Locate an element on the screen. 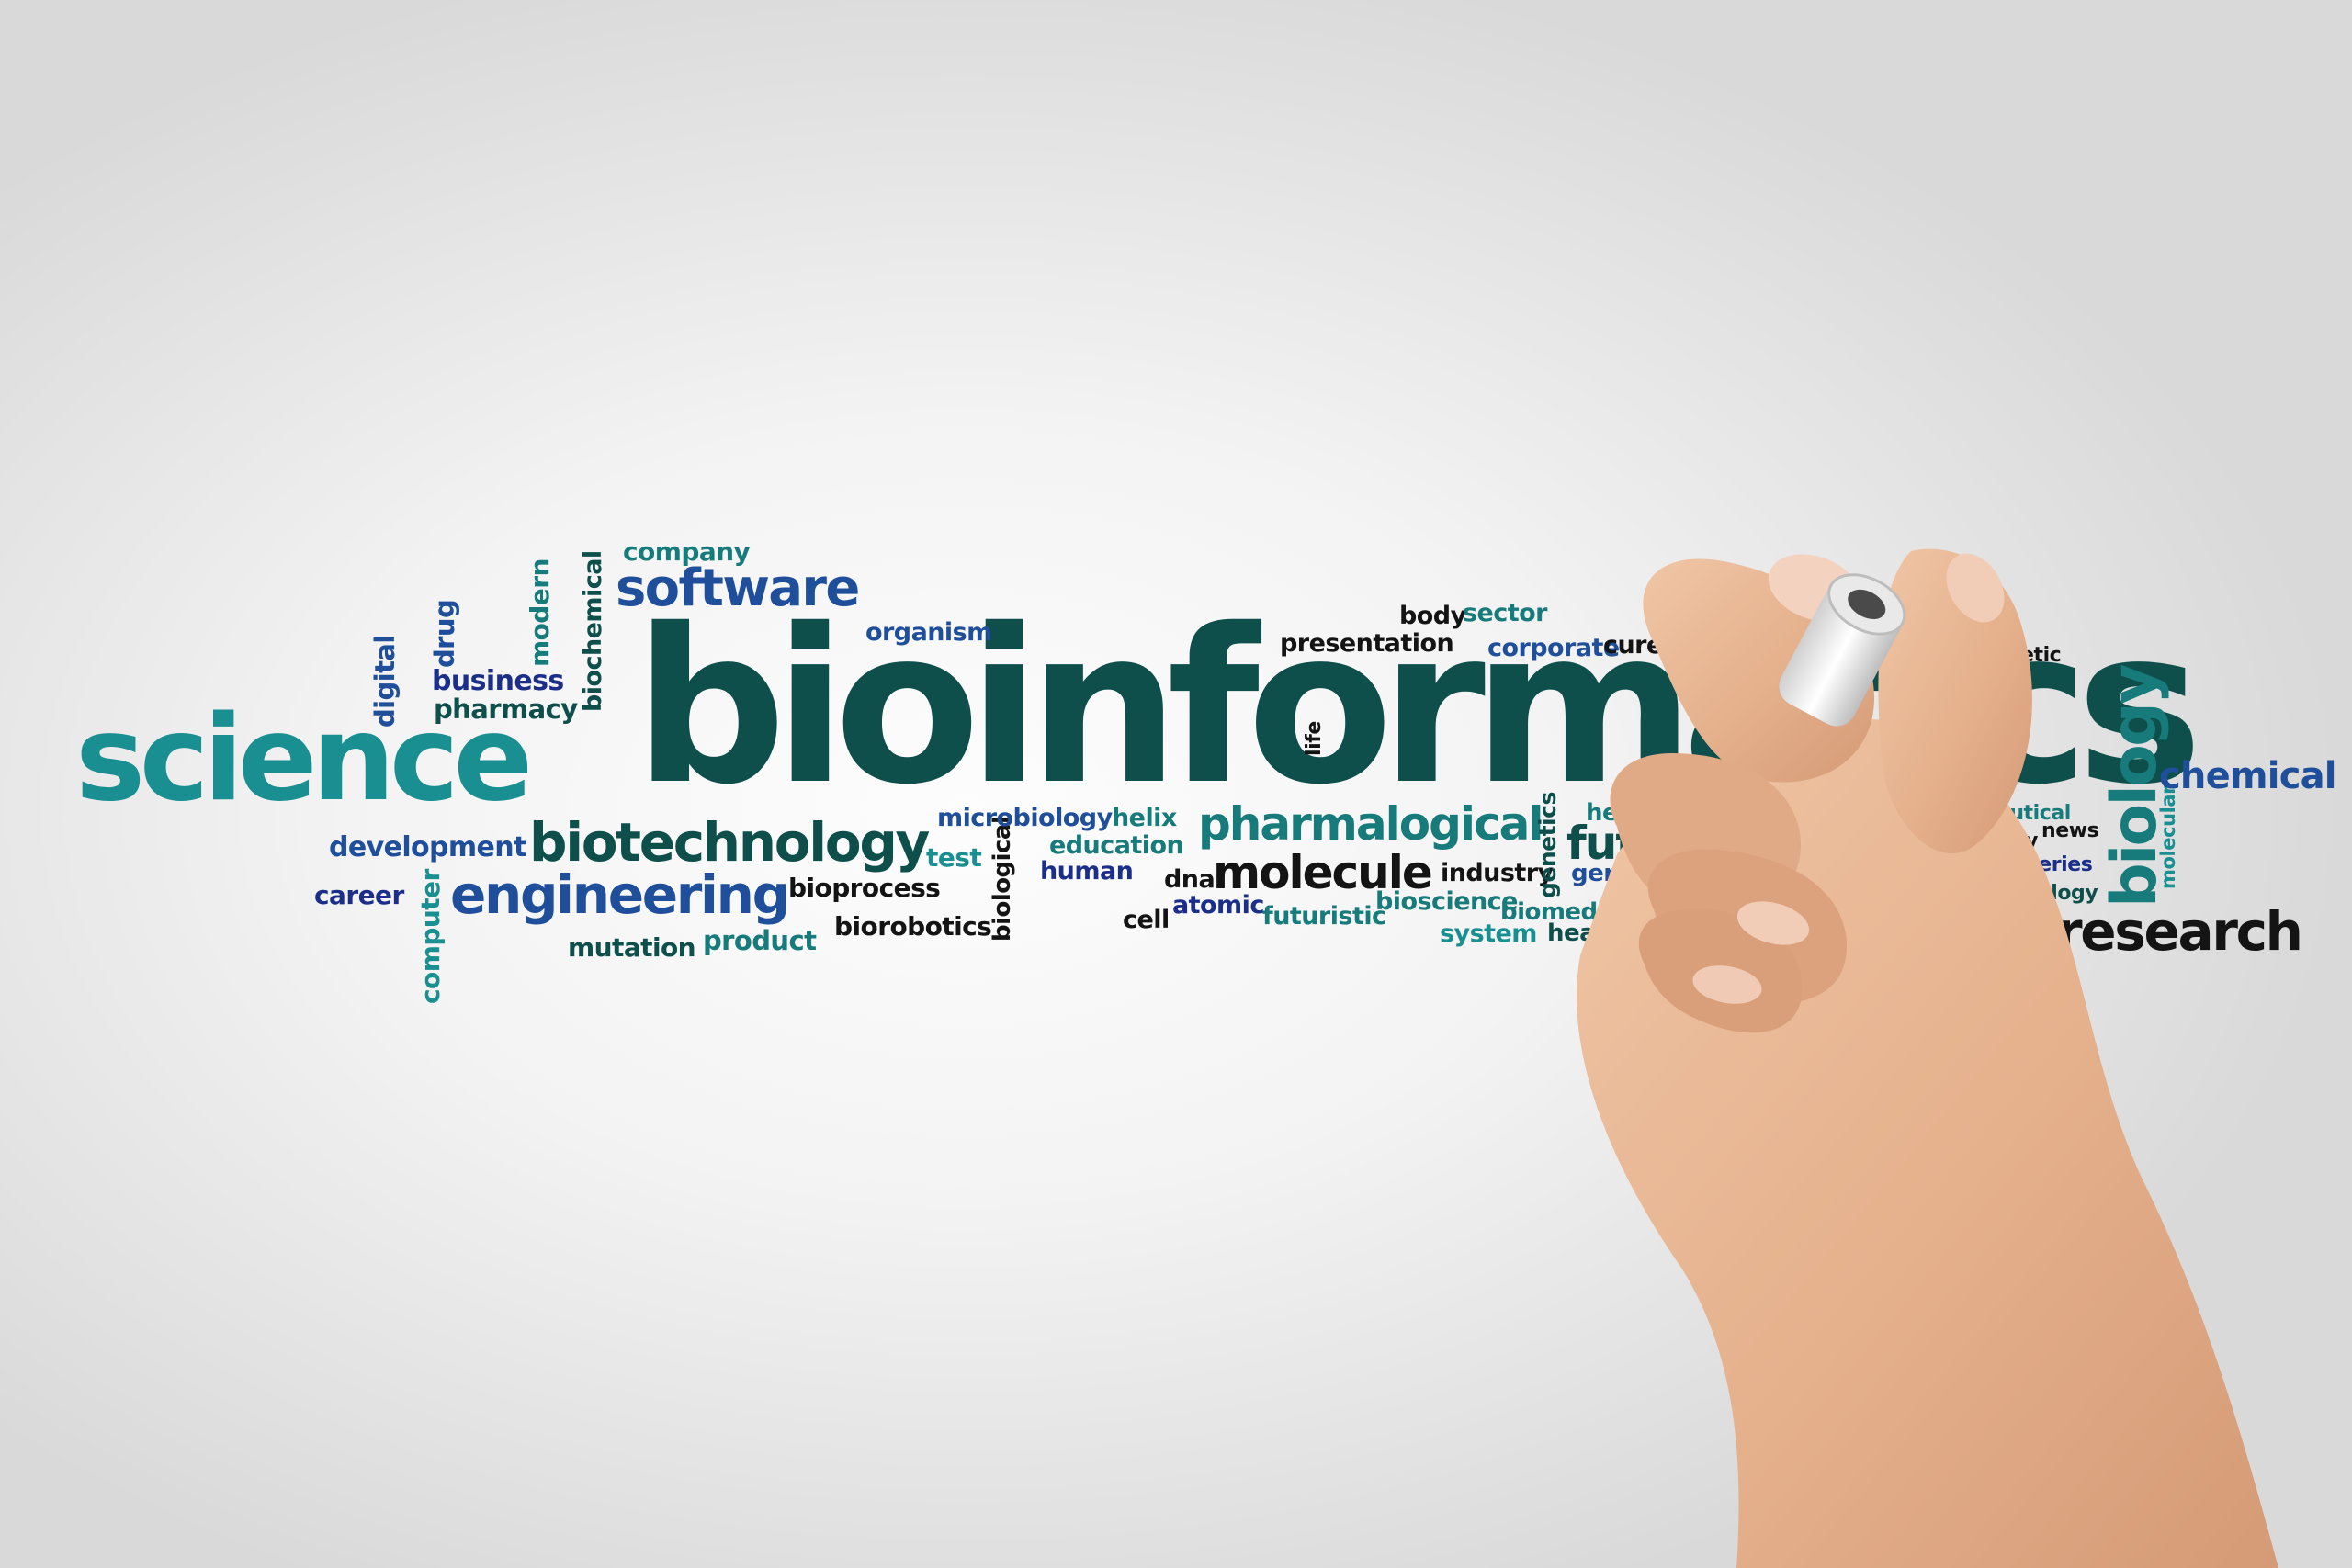 The height and width of the screenshot is (1568, 2352). word-industry: industry is located at coordinates (1498, 873).